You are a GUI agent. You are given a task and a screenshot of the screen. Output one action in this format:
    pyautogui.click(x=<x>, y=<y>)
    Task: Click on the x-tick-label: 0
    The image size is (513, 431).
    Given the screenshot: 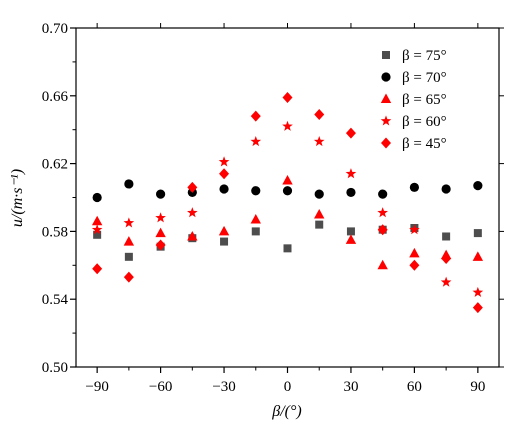 What is the action you would take?
    pyautogui.click(x=288, y=387)
    